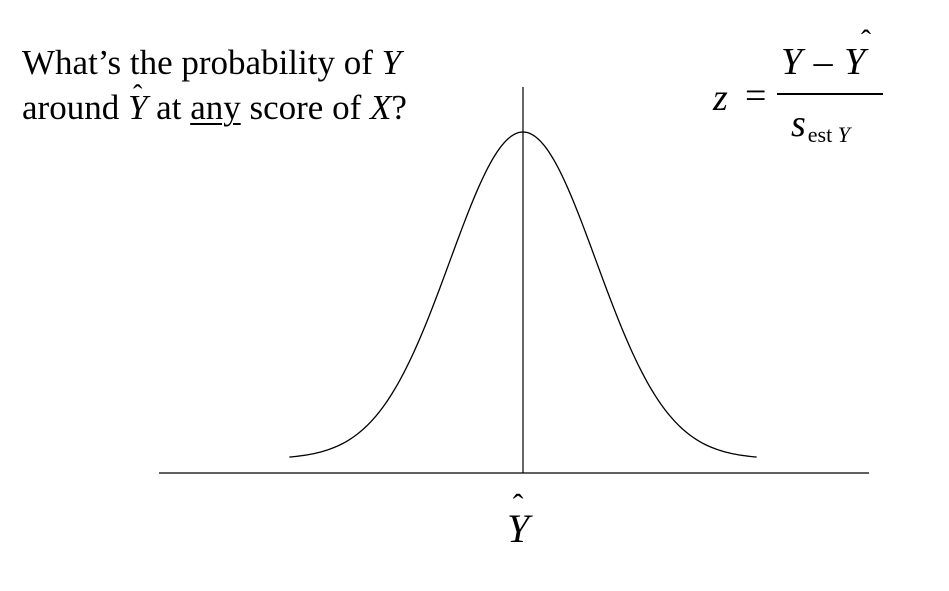  What do you see at coordinates (169, 107) in the screenshot?
I see `question-part3: at` at bounding box center [169, 107].